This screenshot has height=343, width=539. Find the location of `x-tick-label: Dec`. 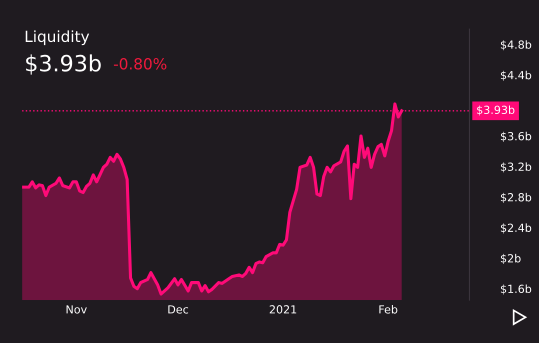

x-tick-label: Dec is located at coordinates (178, 309).